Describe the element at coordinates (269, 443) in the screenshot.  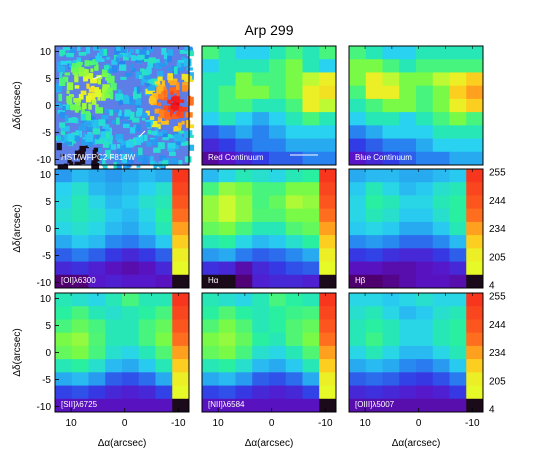
I see `x-axis-label: Δα(arcsec)` at that location.